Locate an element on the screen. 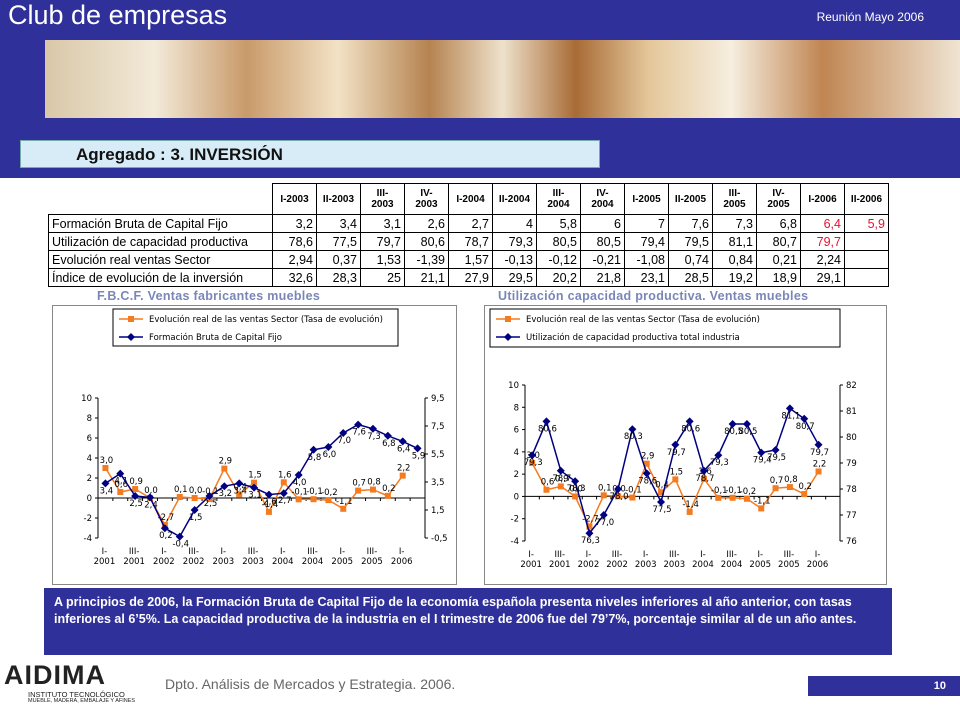  data-label: 5,8 is located at coordinates (315, 458).